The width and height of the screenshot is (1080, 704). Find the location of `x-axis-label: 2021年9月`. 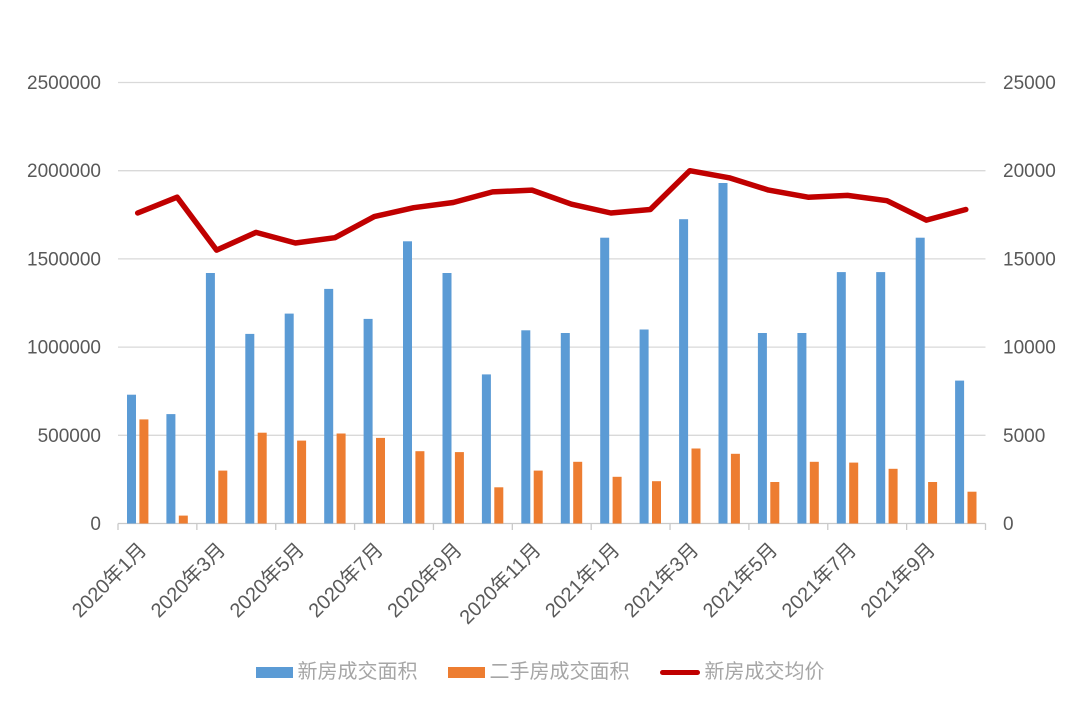

x-axis-label: 2021年9月 is located at coordinates (898, 580).